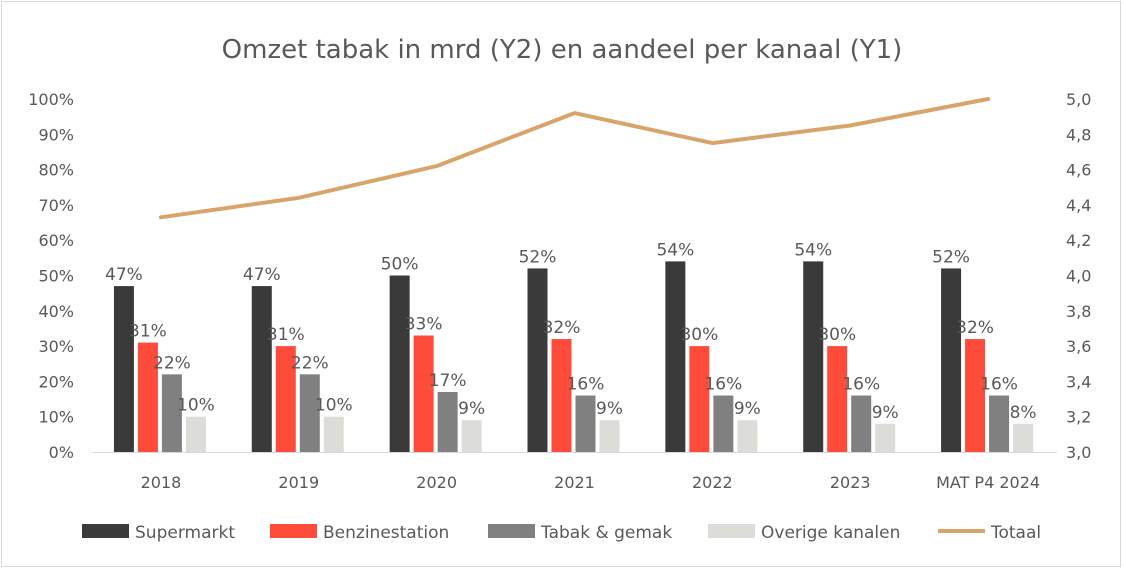  What do you see at coordinates (56, 170) in the screenshot?
I see `y-left-tick-label: 80%` at bounding box center [56, 170].